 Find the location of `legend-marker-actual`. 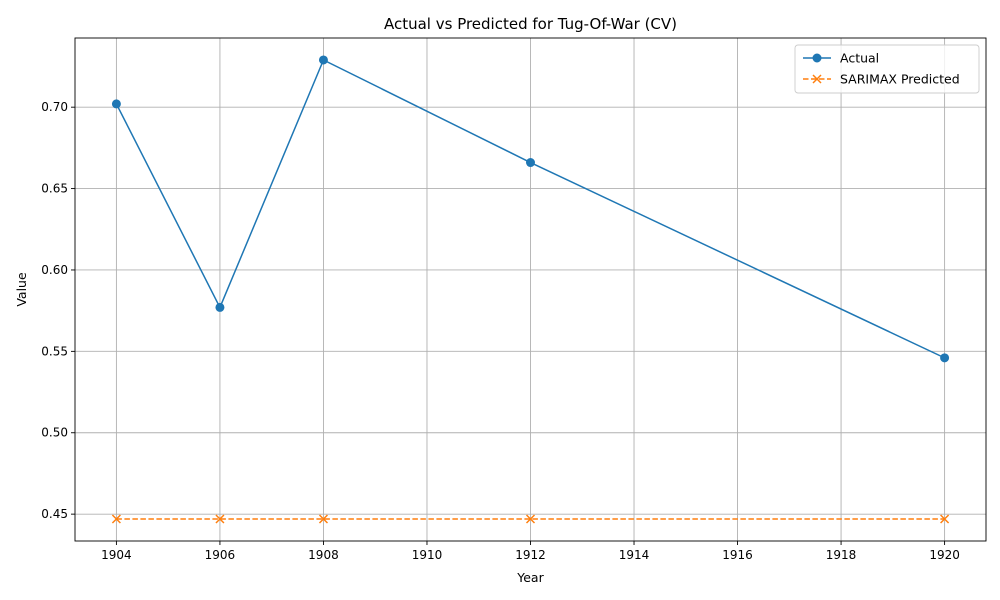

legend-marker-actual is located at coordinates (817, 58).